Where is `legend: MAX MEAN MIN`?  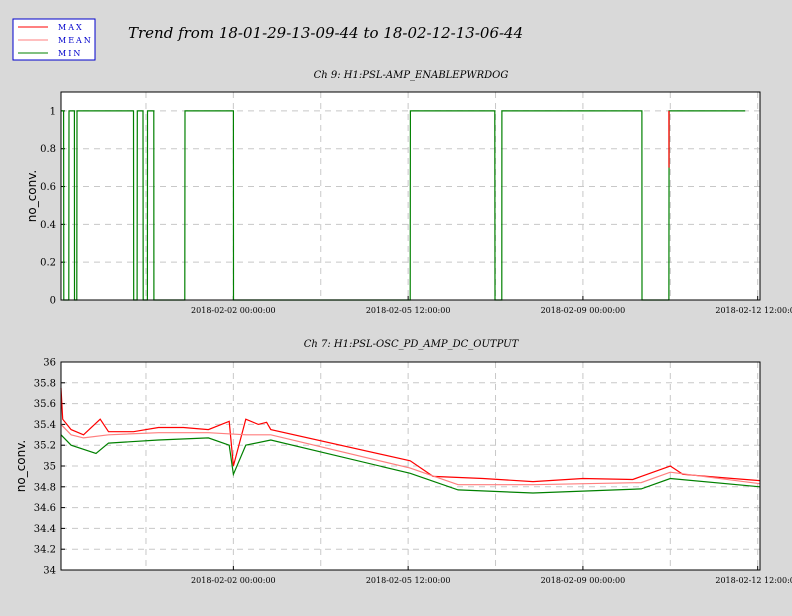
legend: MAX MEAN MIN is located at coordinates (54, 39).